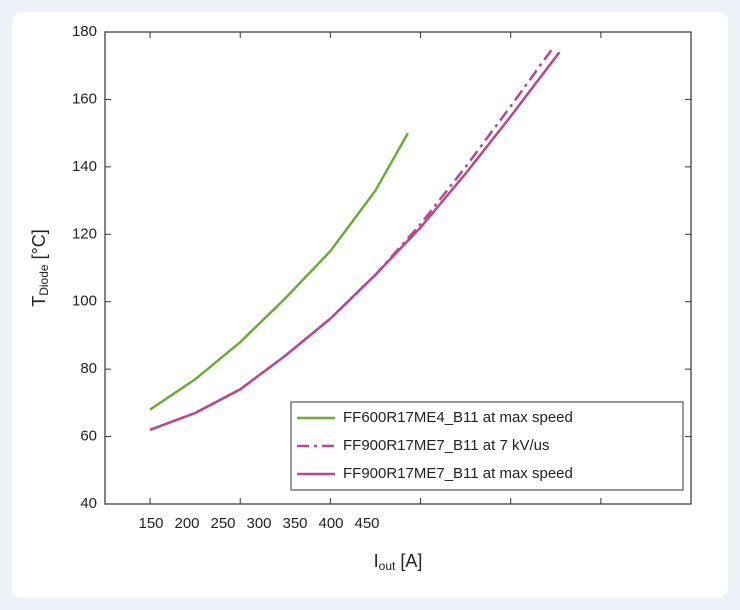 The width and height of the screenshot is (740, 610). I want to click on y-tick-label: 40, so click(88, 503).